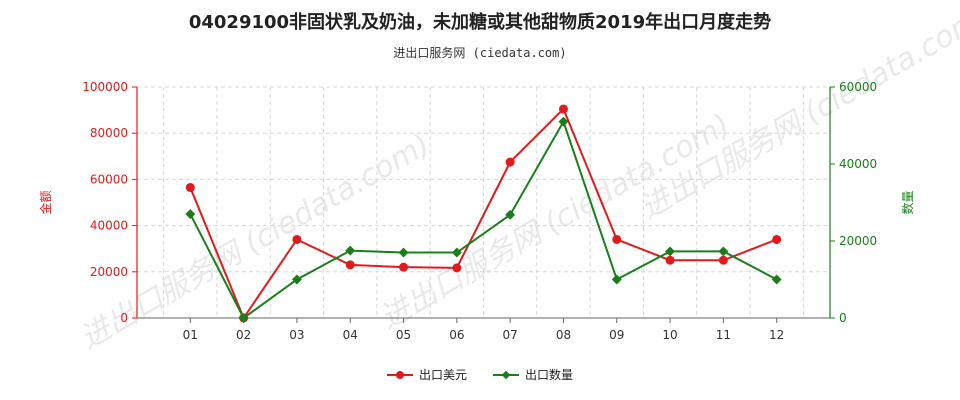 This screenshot has width=960, height=400. What do you see at coordinates (858, 241) in the screenshot?
I see `y-tick-label-right: 20000` at bounding box center [858, 241].